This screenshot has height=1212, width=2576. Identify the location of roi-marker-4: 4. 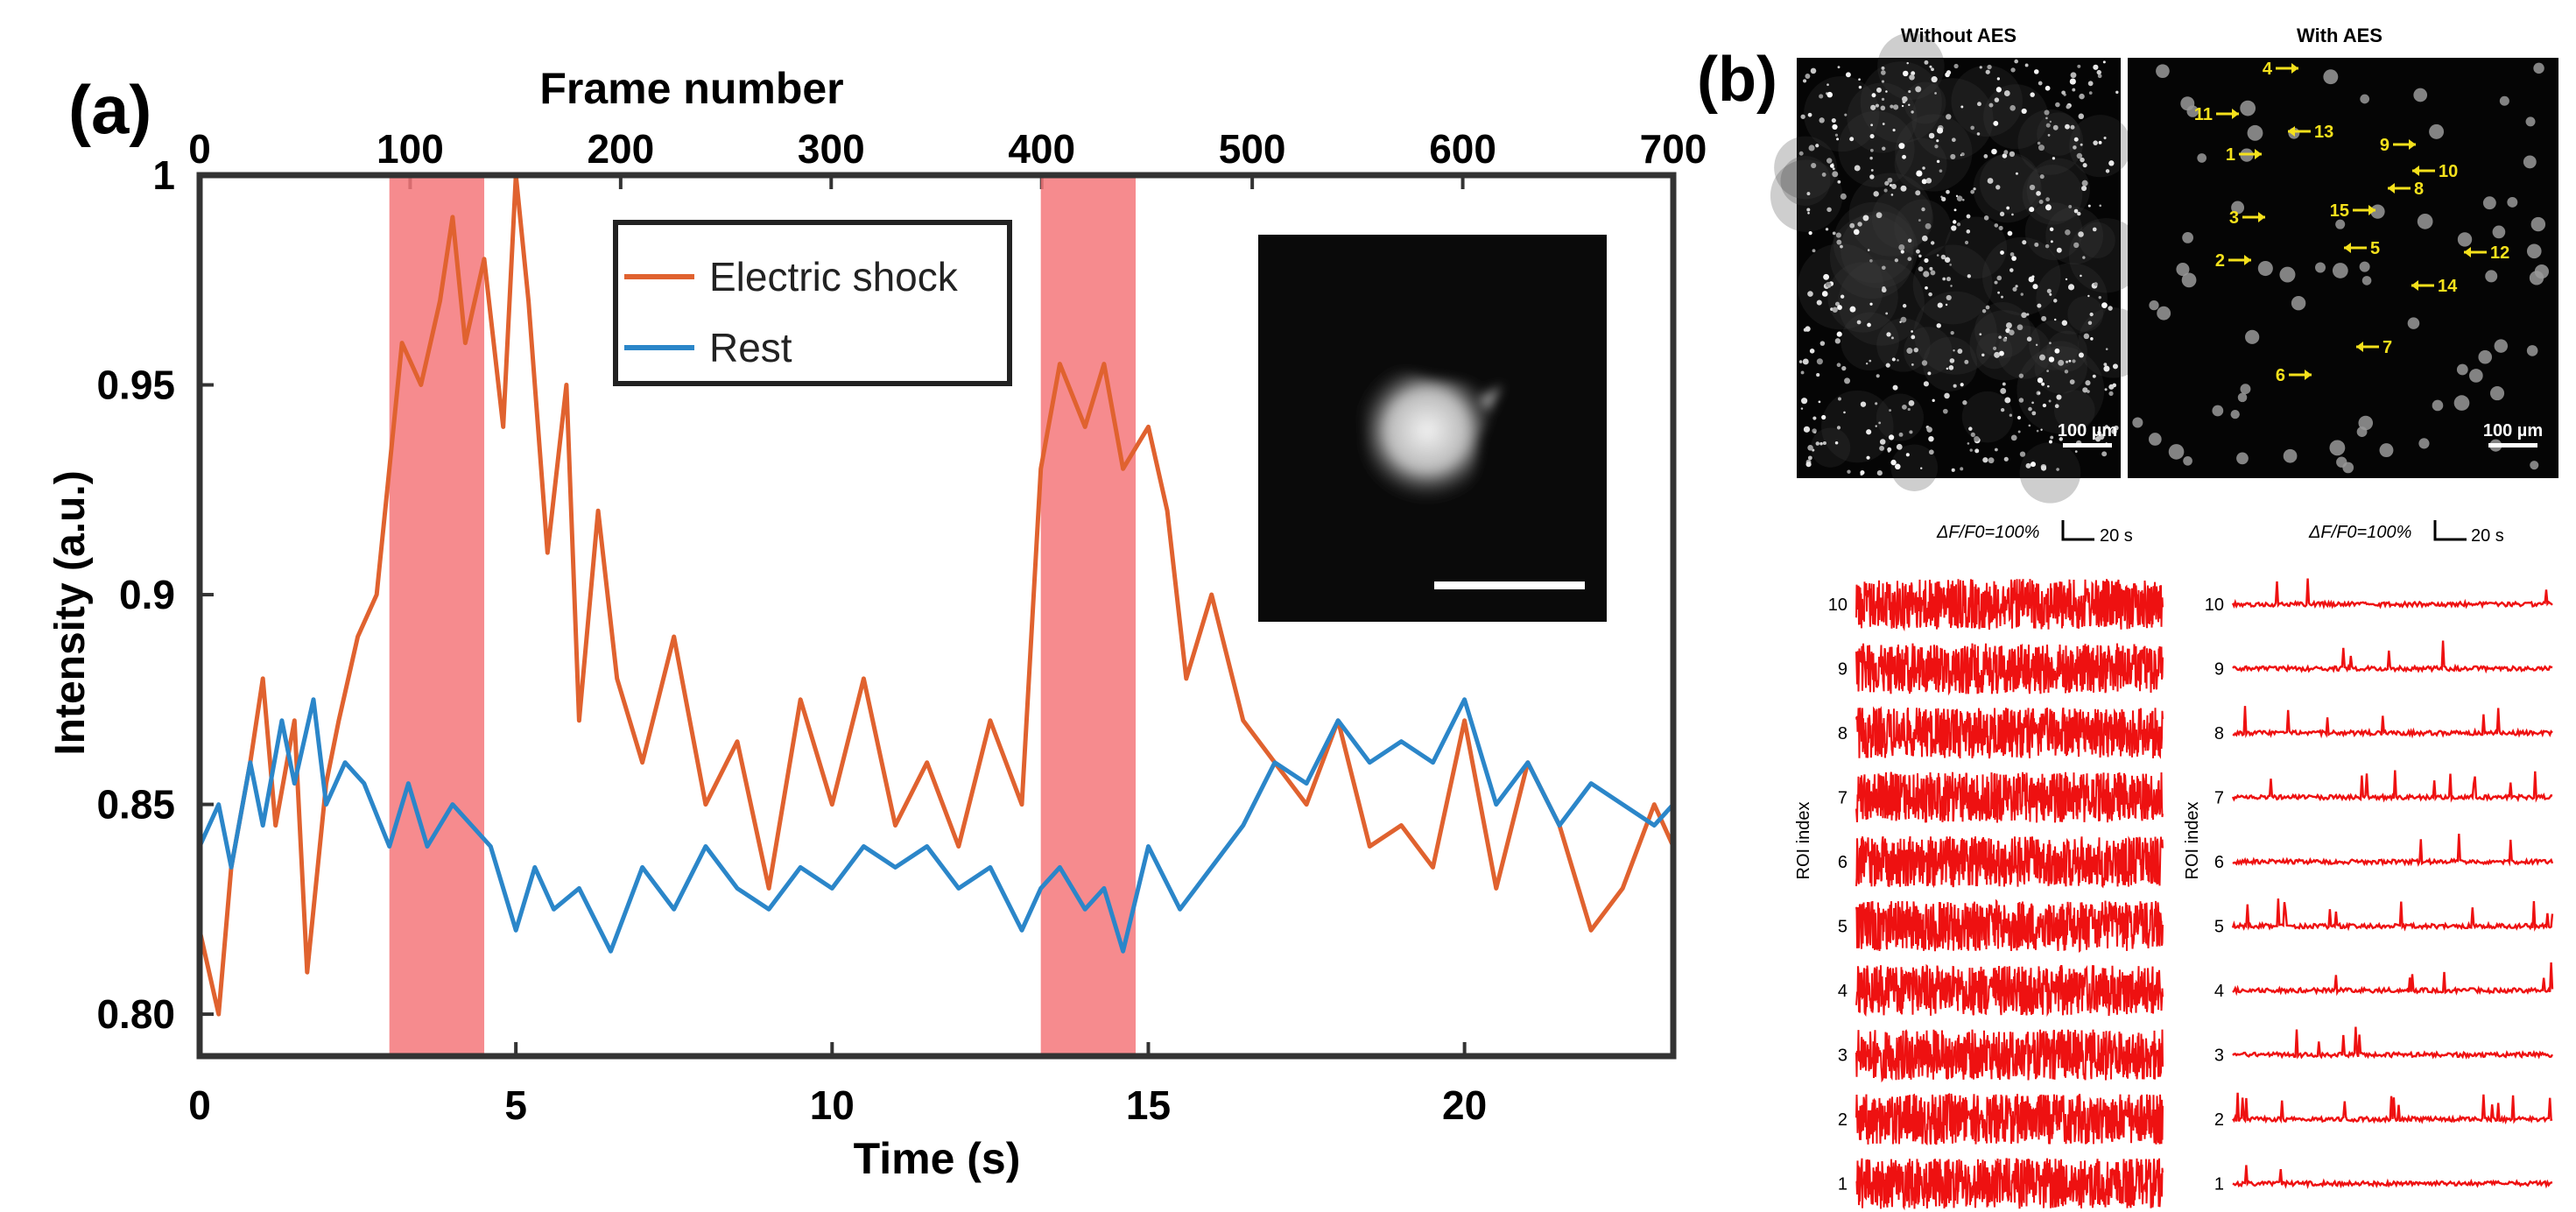
(2268, 69).